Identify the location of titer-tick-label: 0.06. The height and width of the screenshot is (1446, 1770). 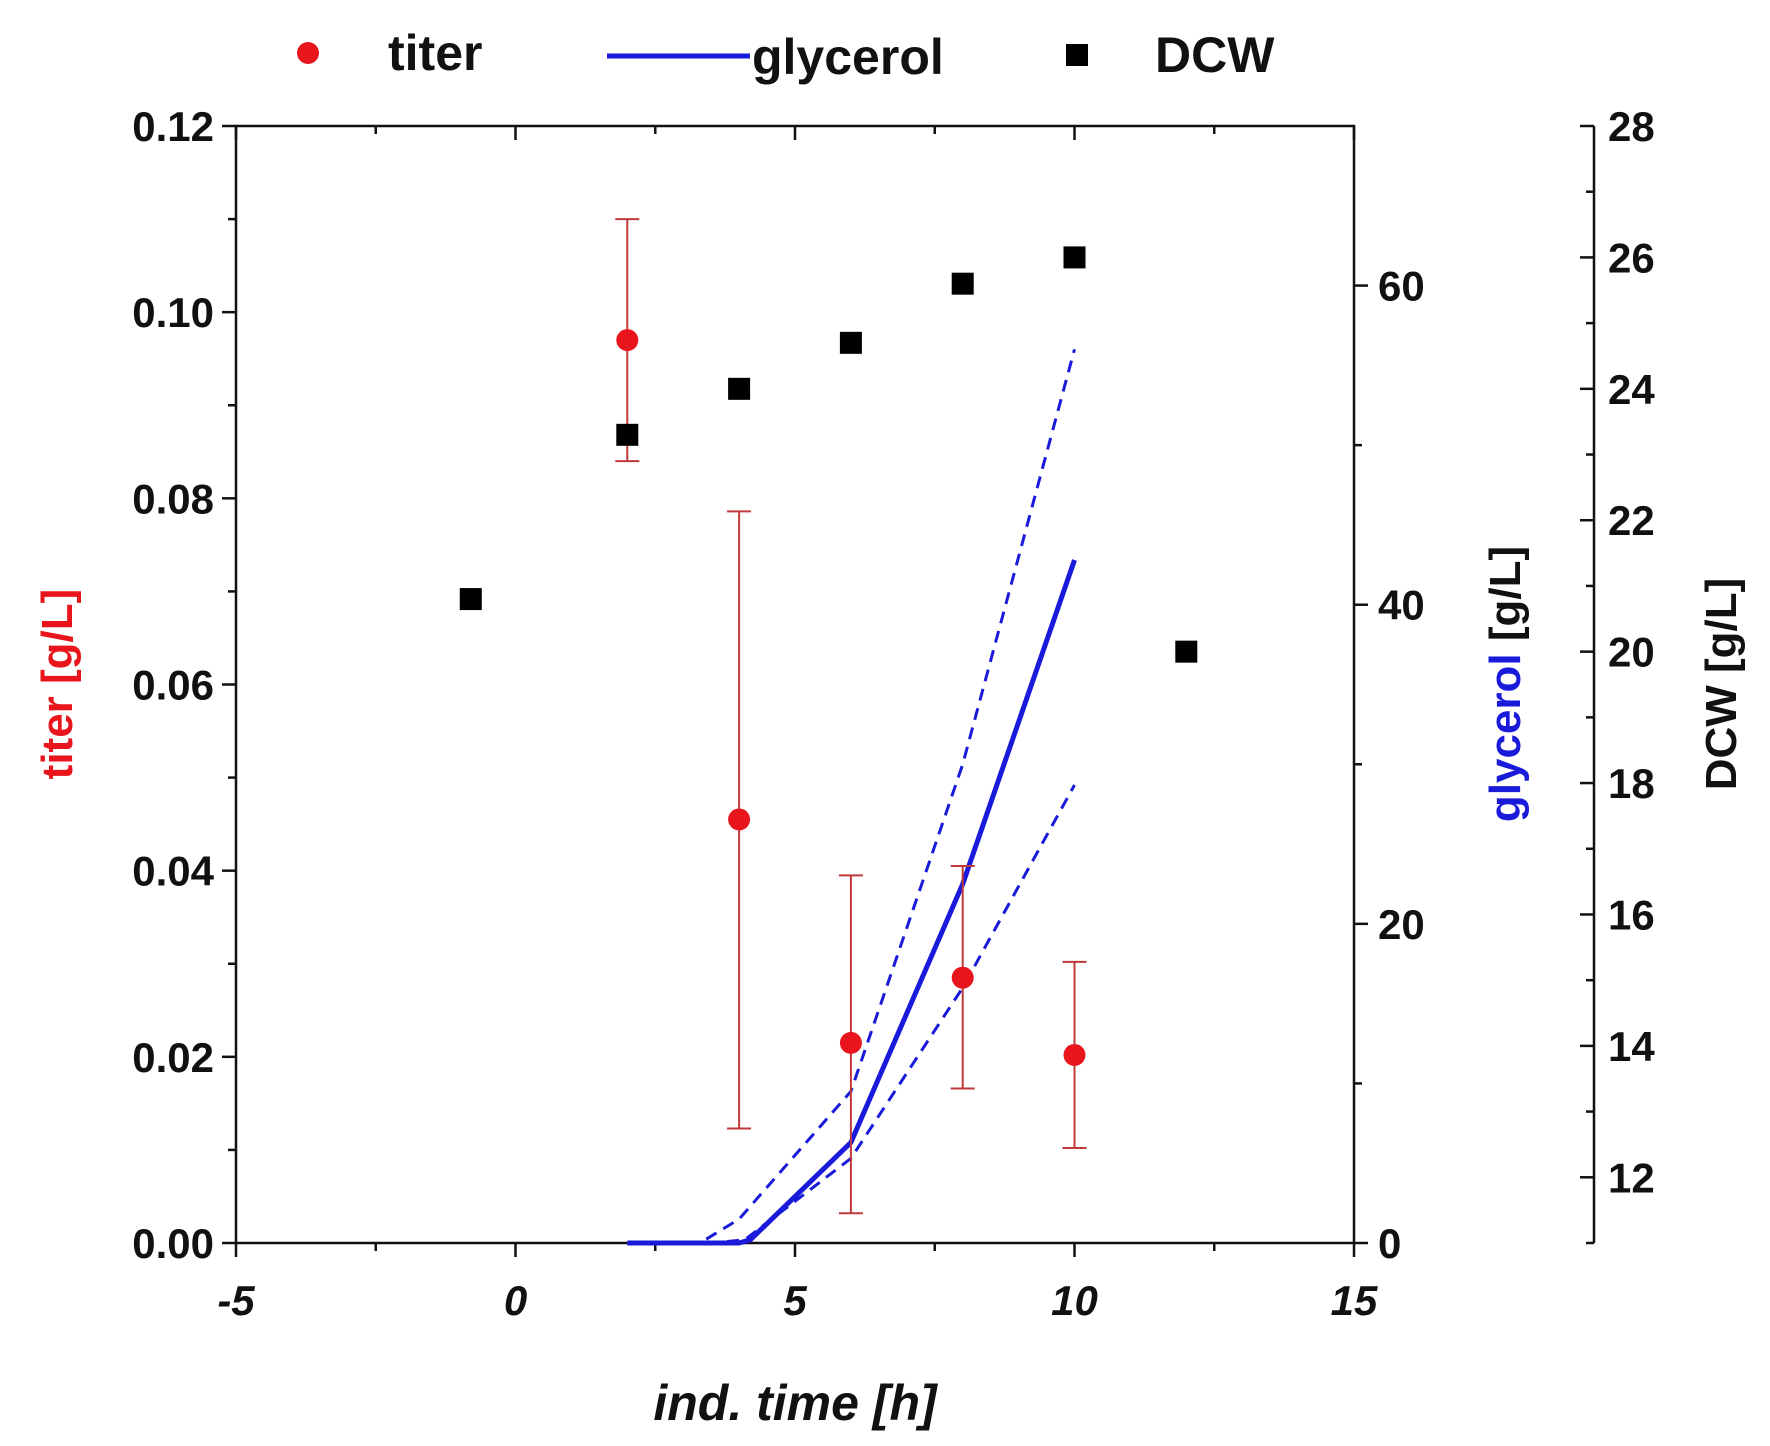
(173, 685).